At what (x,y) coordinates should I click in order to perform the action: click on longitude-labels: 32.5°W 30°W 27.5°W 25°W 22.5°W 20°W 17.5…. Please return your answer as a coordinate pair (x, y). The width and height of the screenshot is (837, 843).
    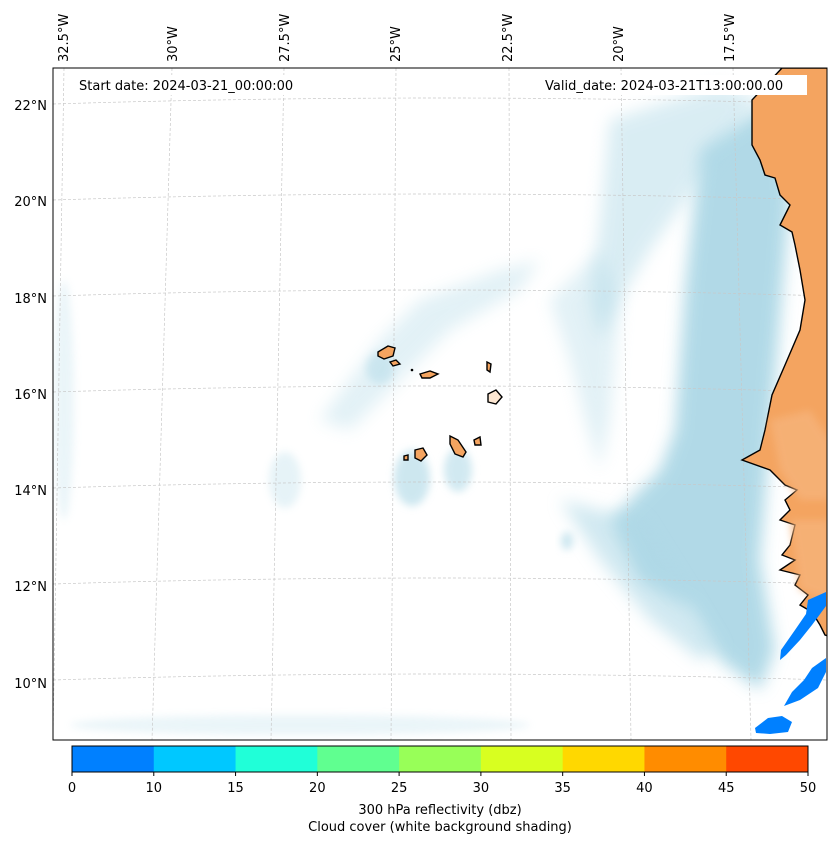
    Looking at the image, I should click on (397, 38).